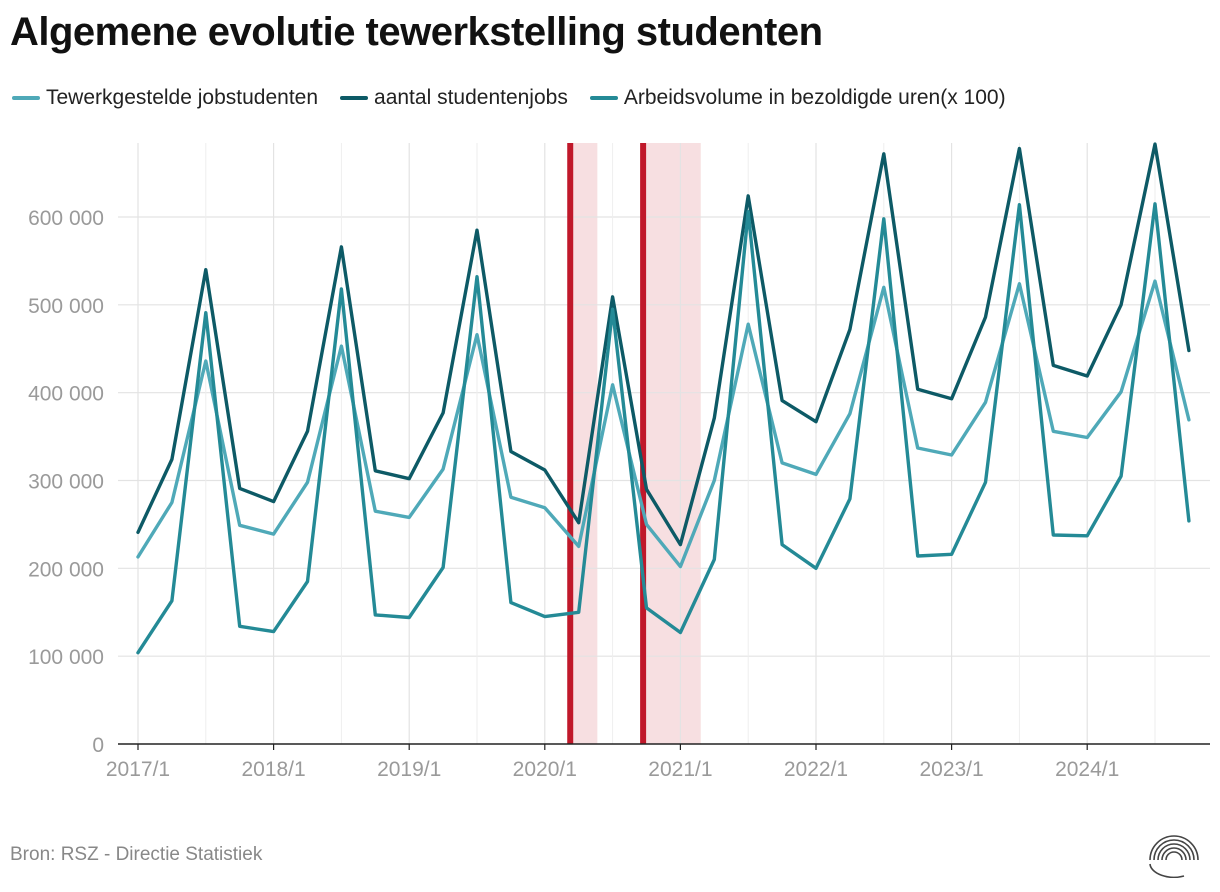 The width and height of the screenshot is (1220, 892). Describe the element at coordinates (98, 745) in the screenshot. I see `y-tick-label-0: 0` at that location.